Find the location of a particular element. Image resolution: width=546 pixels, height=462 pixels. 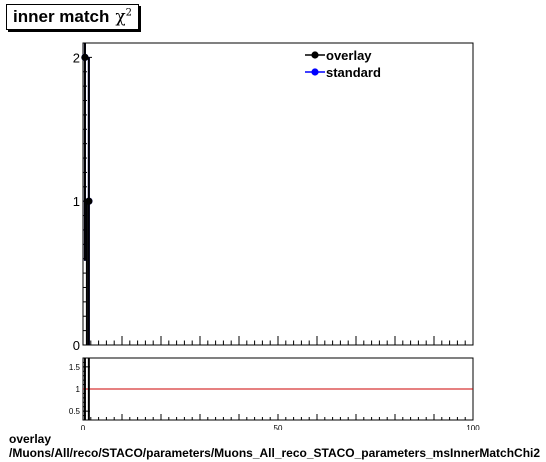

chart-title: inner match χ2 is located at coordinates (73, 17).